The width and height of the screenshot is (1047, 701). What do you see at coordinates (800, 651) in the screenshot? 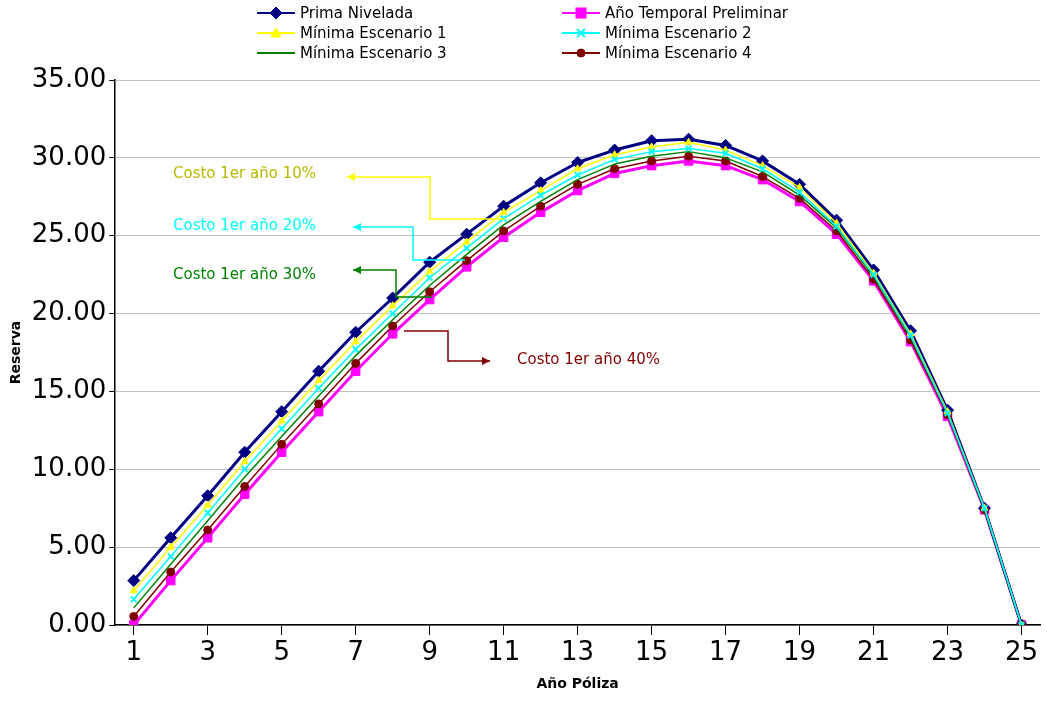
I see `x-tick-label: 19` at bounding box center [800, 651].